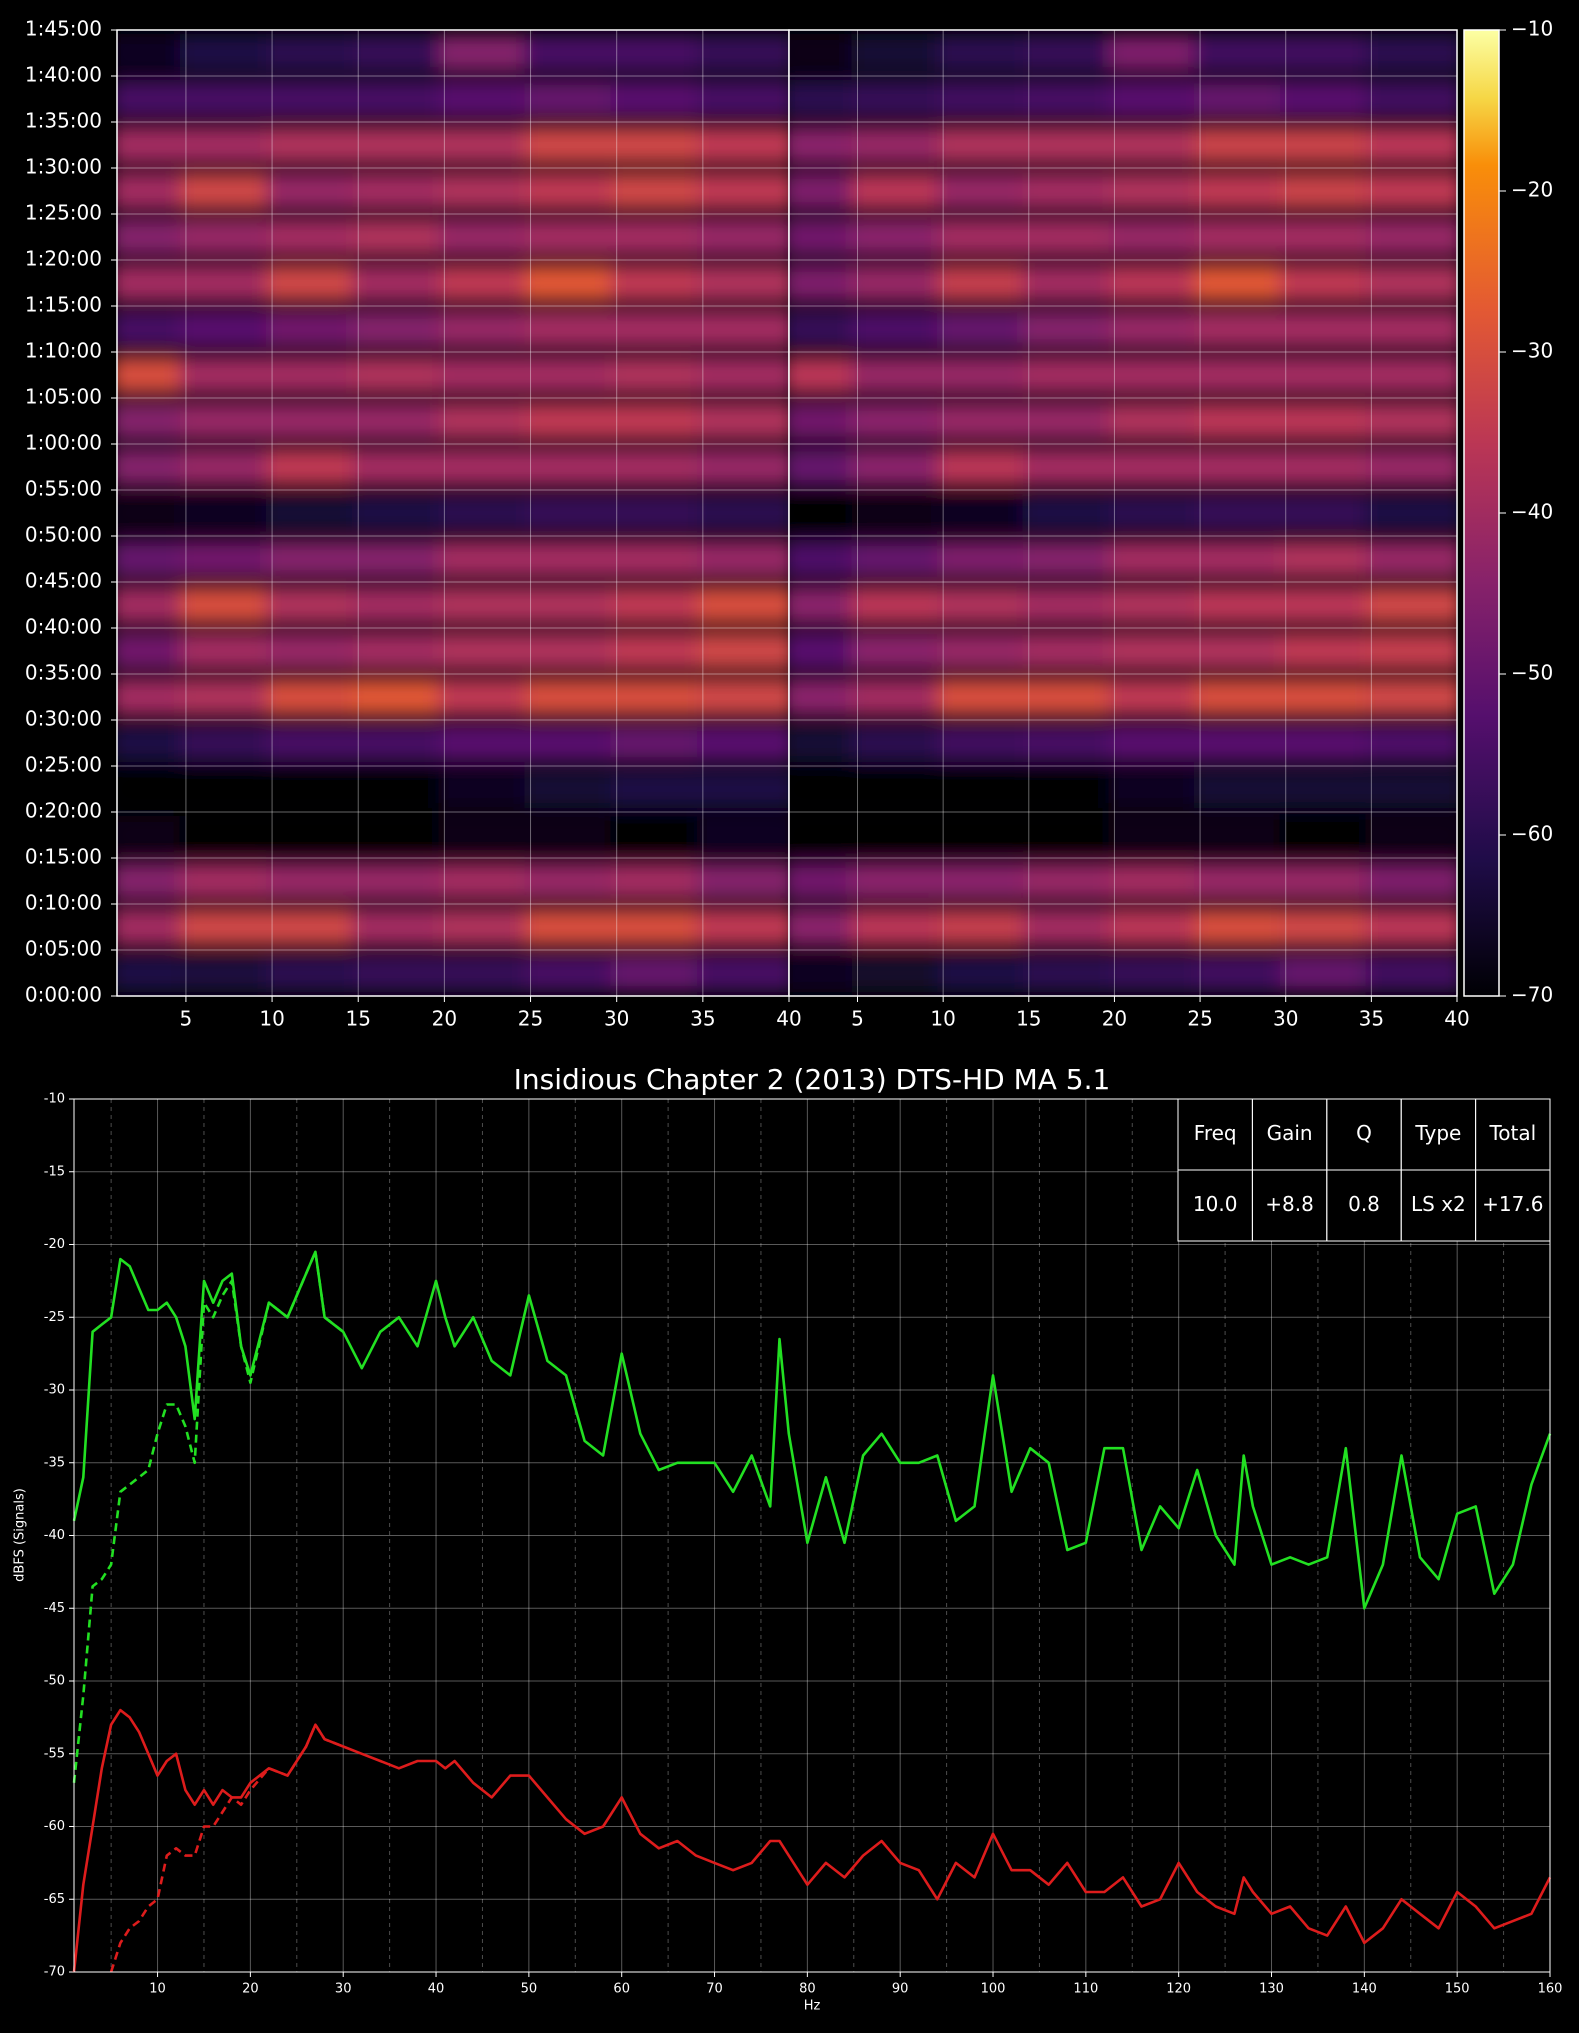 Image resolution: width=1579 pixels, height=2033 pixels. What do you see at coordinates (63, 857) in the screenshot?
I see `y-tick-label: 0:15:00` at bounding box center [63, 857].